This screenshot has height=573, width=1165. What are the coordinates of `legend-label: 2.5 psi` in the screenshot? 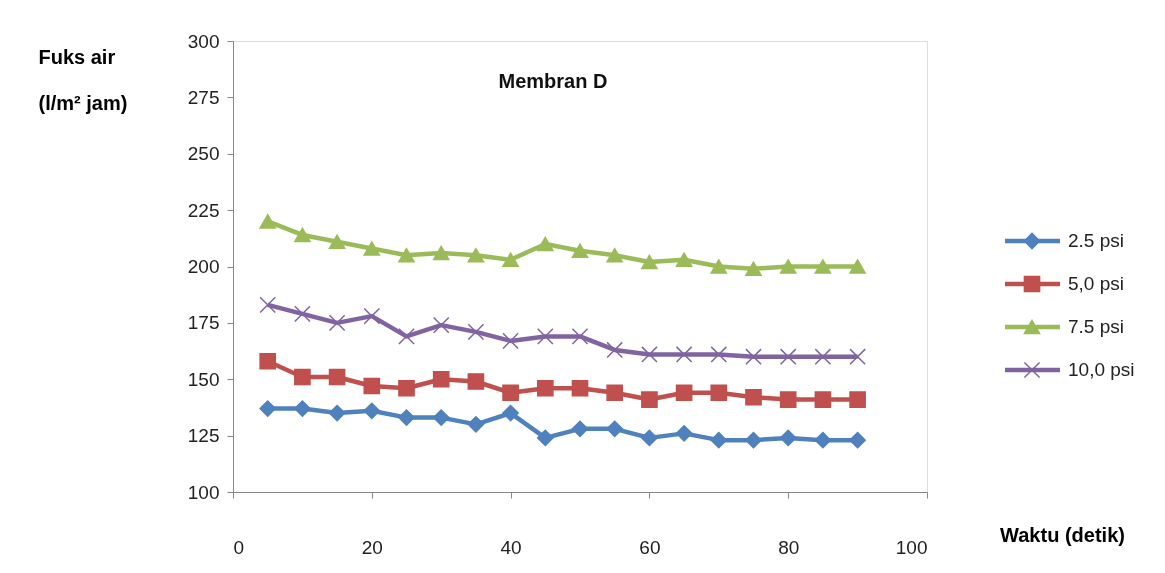 It's located at (1096, 240).